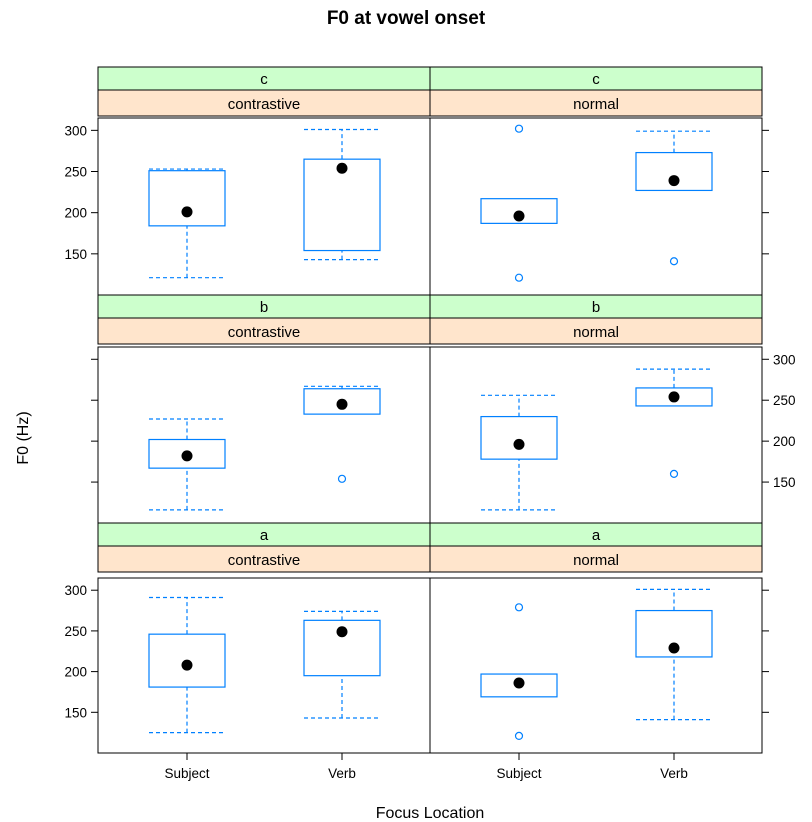 This screenshot has height=822, width=812. I want to click on panel-a-normal: a normal Subject Verb, so click(599, 651).